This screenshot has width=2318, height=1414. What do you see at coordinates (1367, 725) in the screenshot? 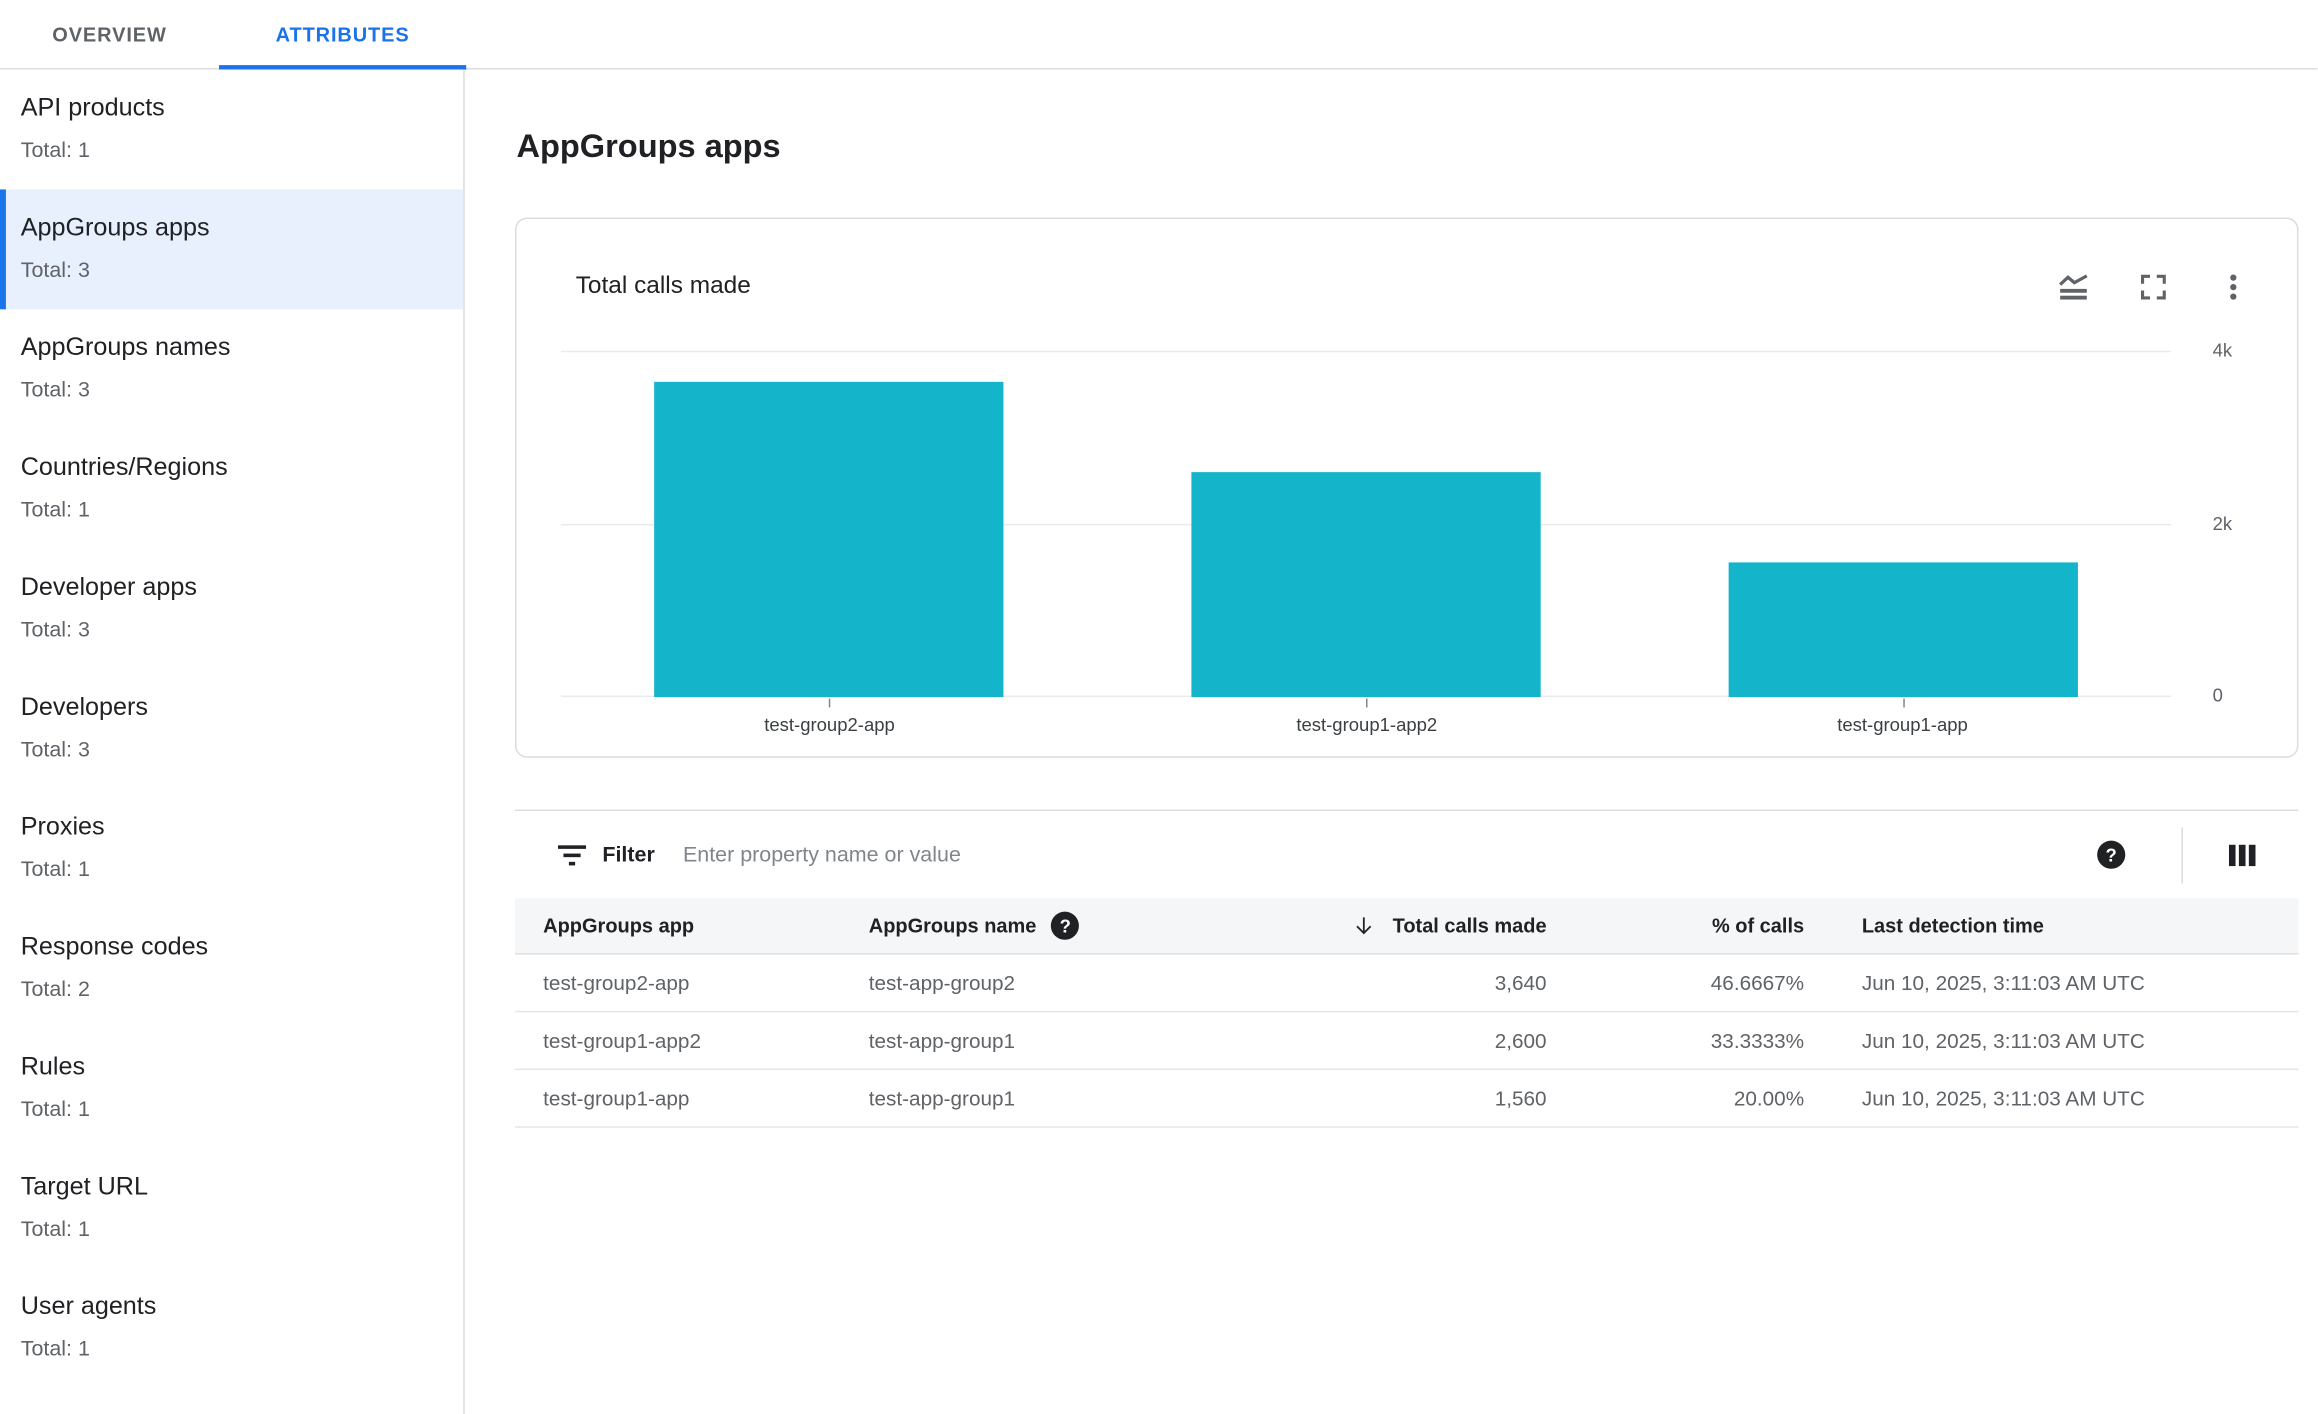
I see `bar-category-label: test-group1-app2` at bounding box center [1367, 725].